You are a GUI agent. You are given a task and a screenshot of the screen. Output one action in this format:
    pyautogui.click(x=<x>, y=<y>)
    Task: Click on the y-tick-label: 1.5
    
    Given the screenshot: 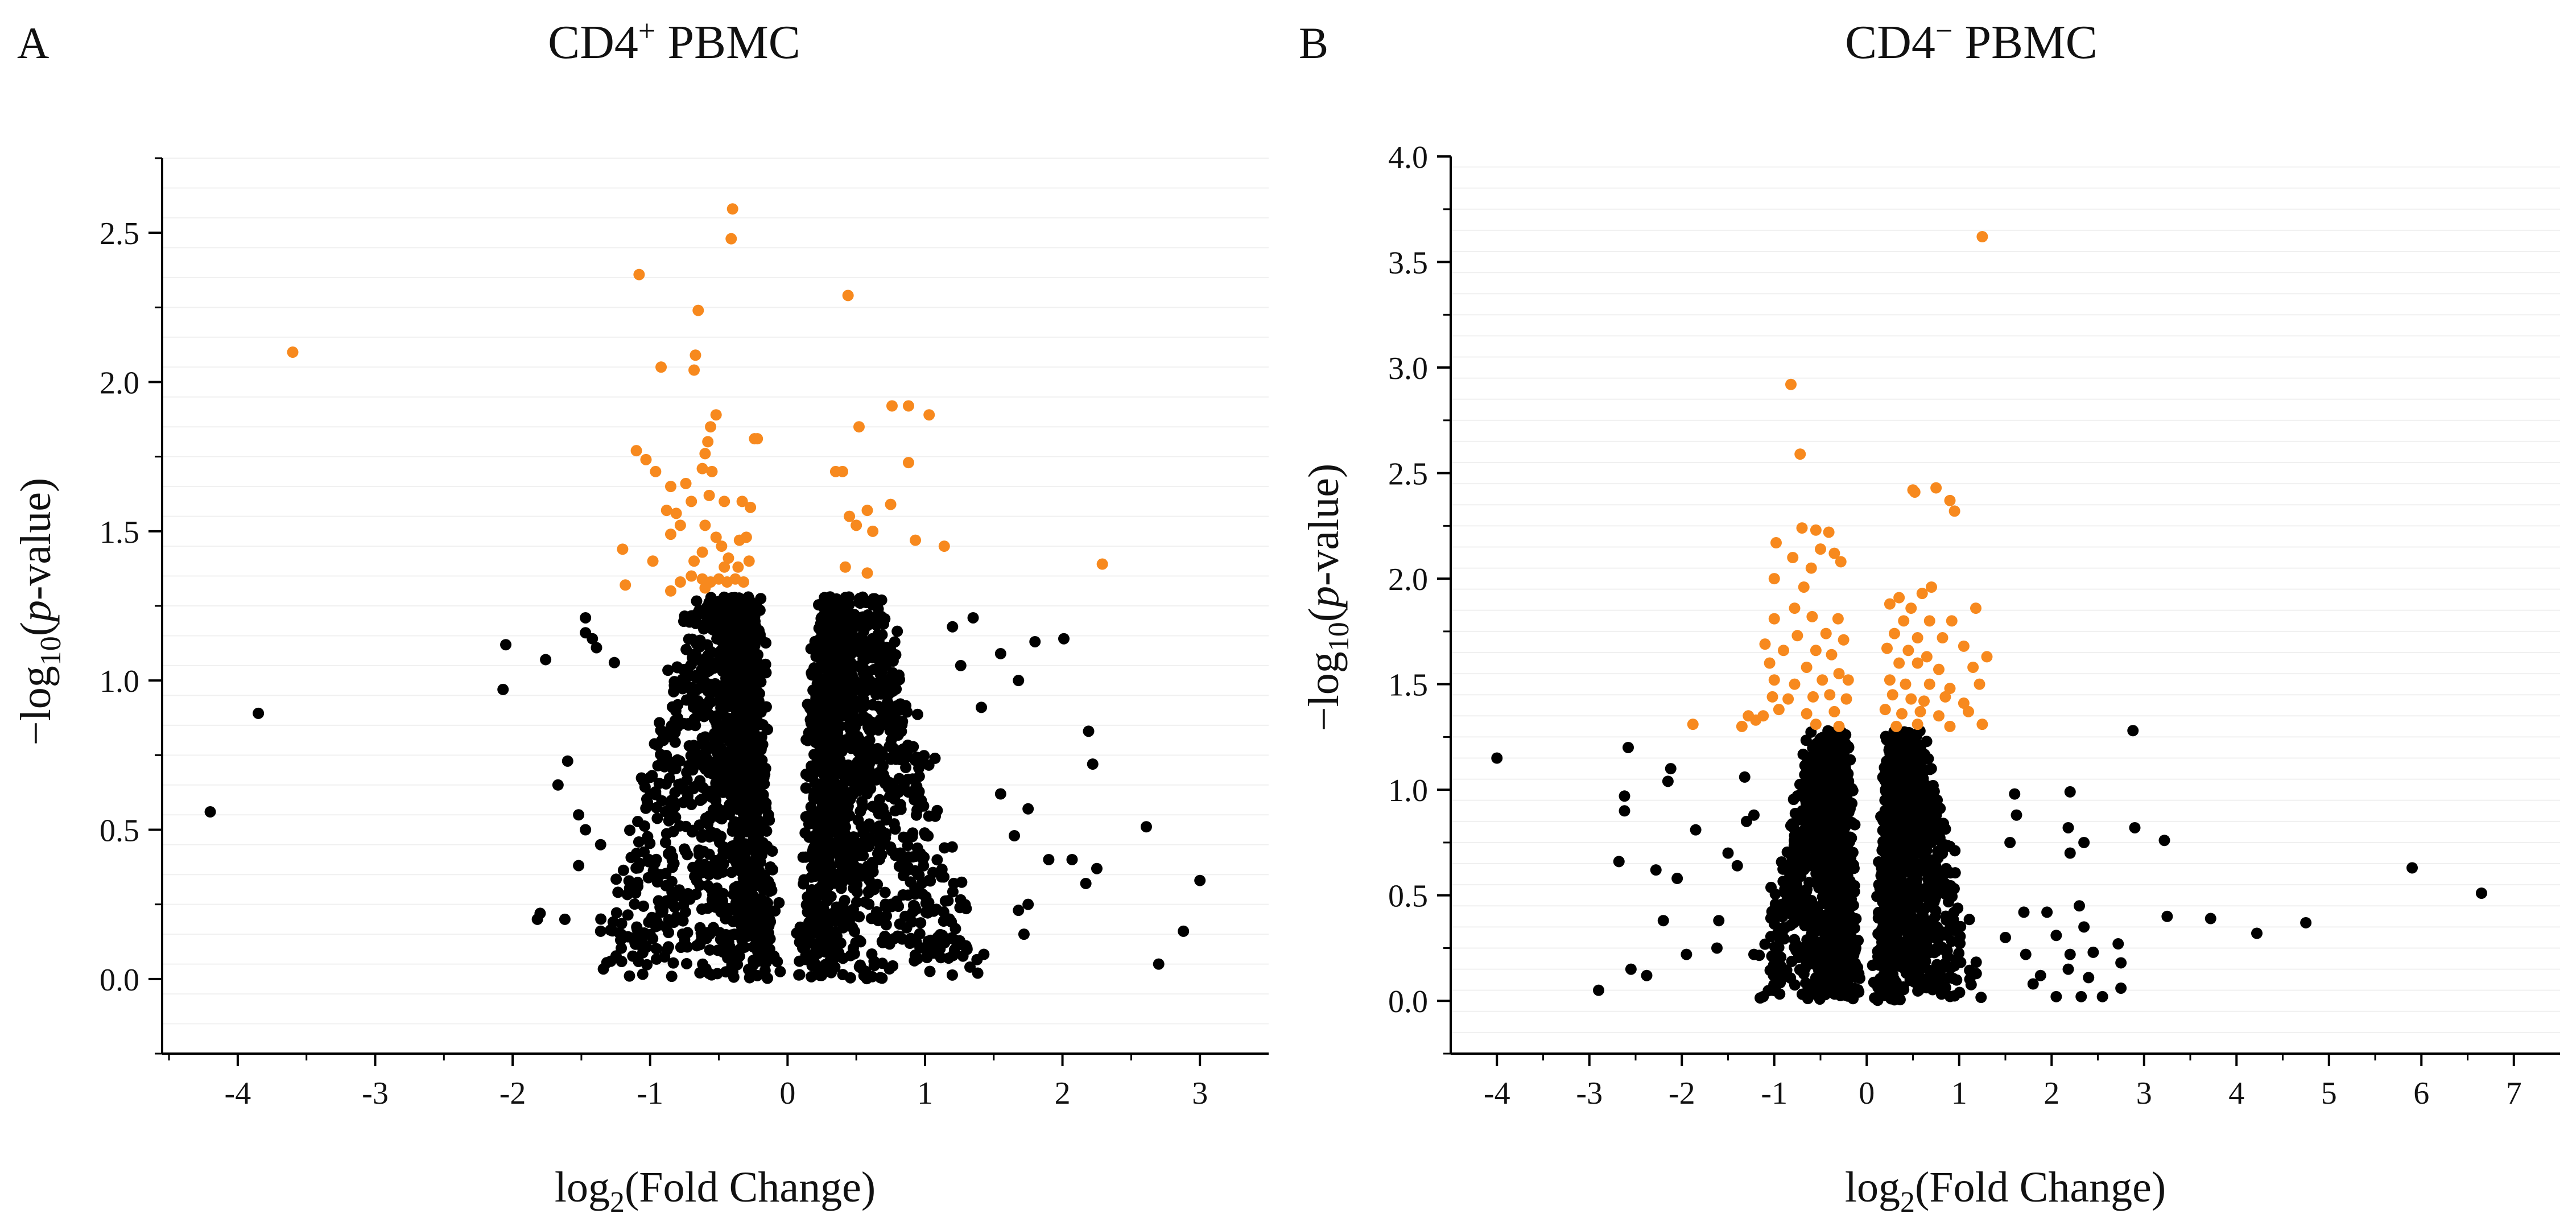 What is the action you would take?
    pyautogui.click(x=1408, y=685)
    